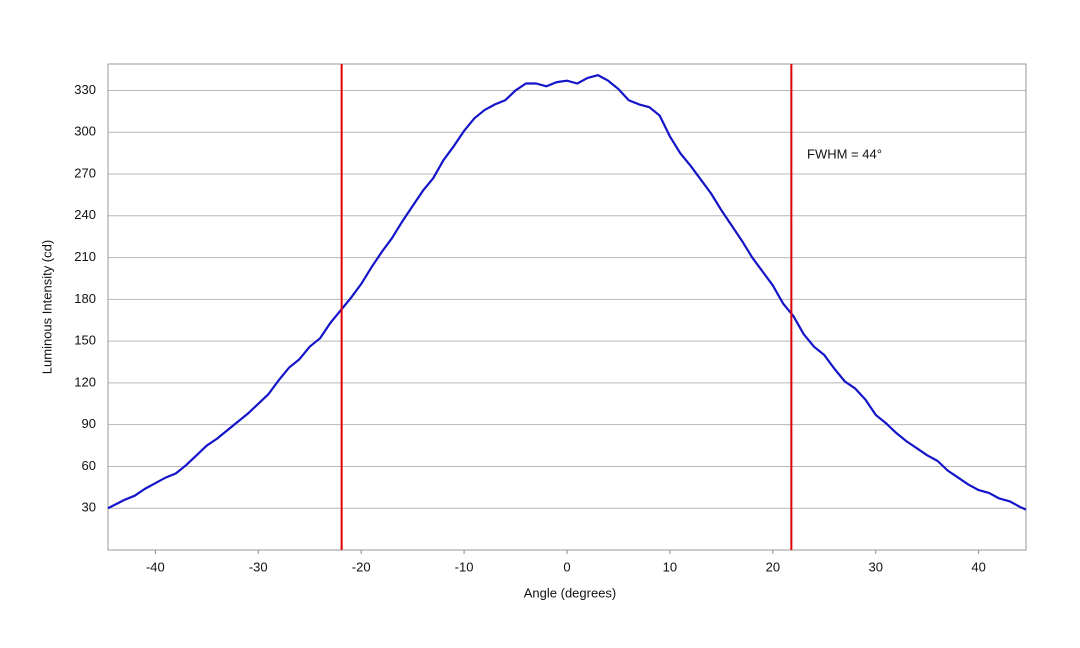 This screenshot has width=1080, height=648. What do you see at coordinates (570, 592) in the screenshot?
I see `x-axis-label: Angle (degrees)` at bounding box center [570, 592].